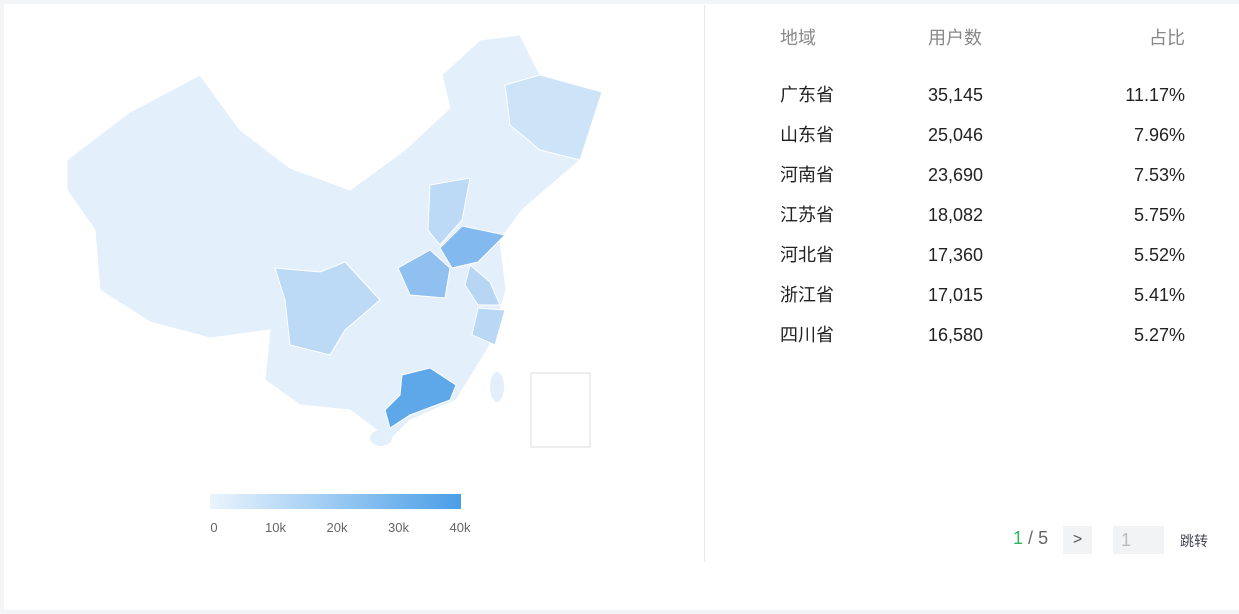  I want to click on table-cell: 7.96%, so click(1159, 135).